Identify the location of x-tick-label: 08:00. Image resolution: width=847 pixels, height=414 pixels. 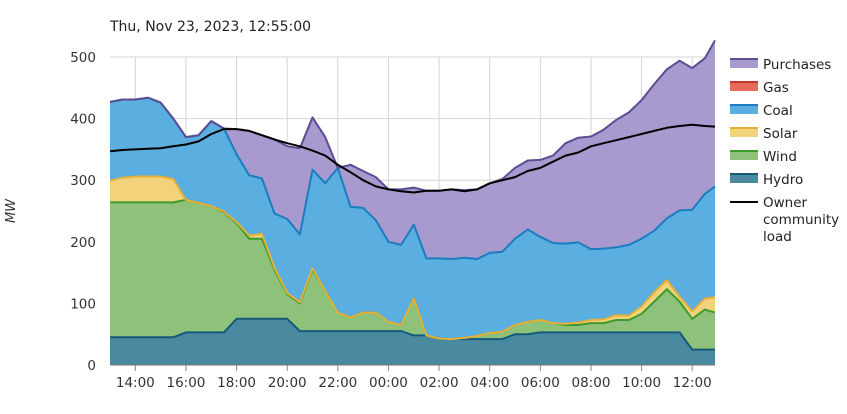
(591, 383).